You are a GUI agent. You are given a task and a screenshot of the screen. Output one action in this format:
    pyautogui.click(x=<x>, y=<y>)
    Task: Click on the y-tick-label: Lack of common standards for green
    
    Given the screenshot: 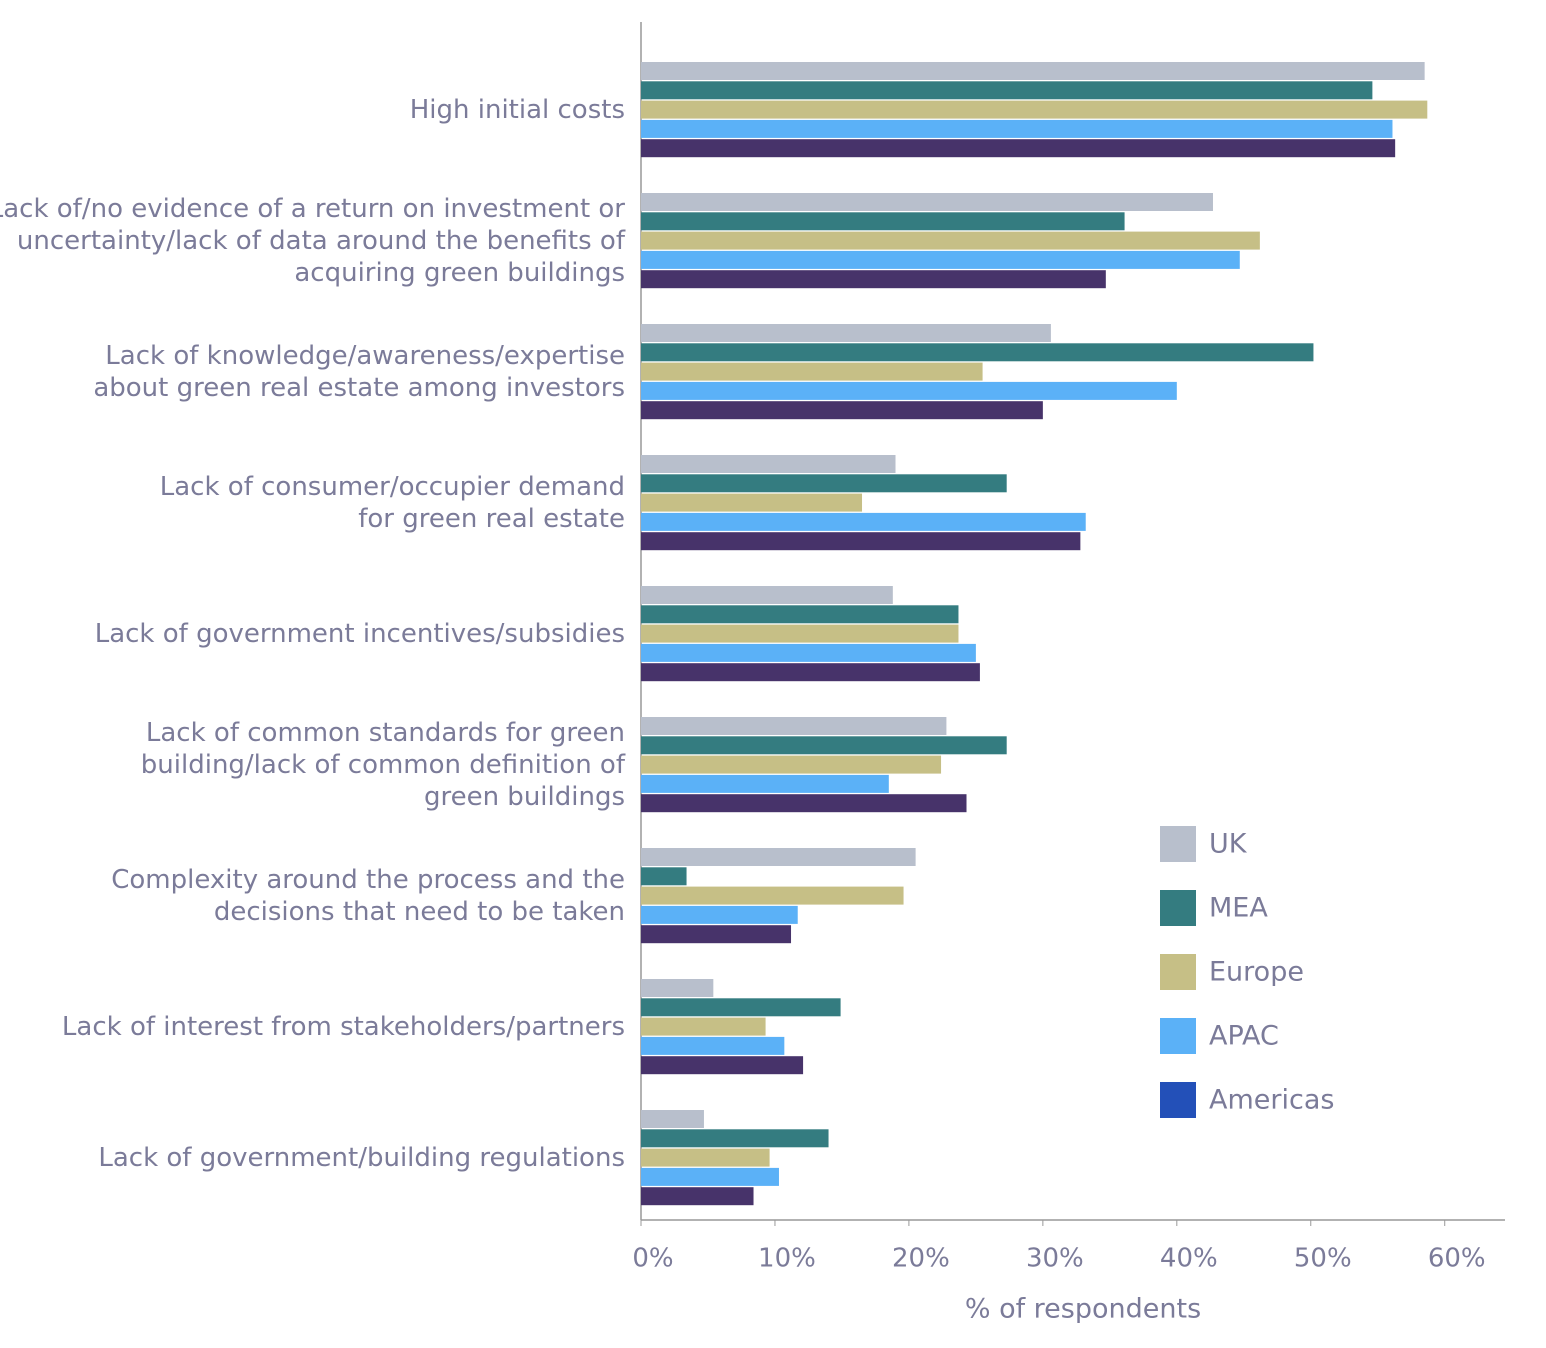 What is the action you would take?
    pyautogui.click(x=385, y=733)
    